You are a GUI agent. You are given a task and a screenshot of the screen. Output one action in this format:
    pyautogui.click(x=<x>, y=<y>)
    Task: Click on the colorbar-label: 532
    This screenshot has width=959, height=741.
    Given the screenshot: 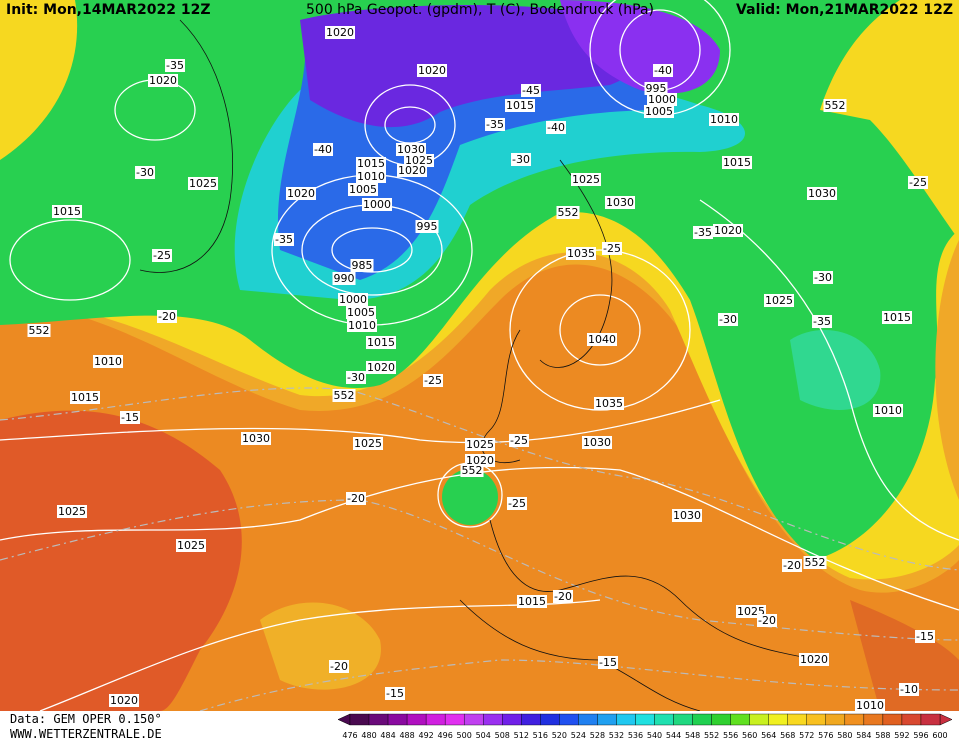 What is the action you would take?
    pyautogui.click(x=616, y=735)
    